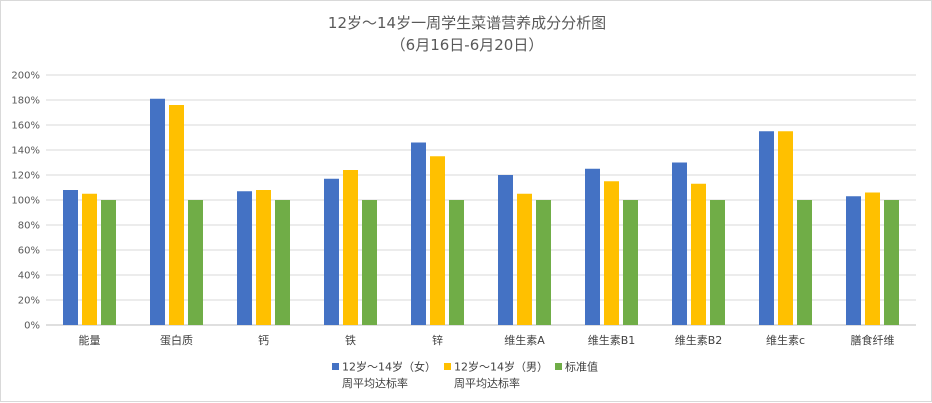  Describe the element at coordinates (25, 151) in the screenshot. I see `y-tick-label: 140%` at that location.